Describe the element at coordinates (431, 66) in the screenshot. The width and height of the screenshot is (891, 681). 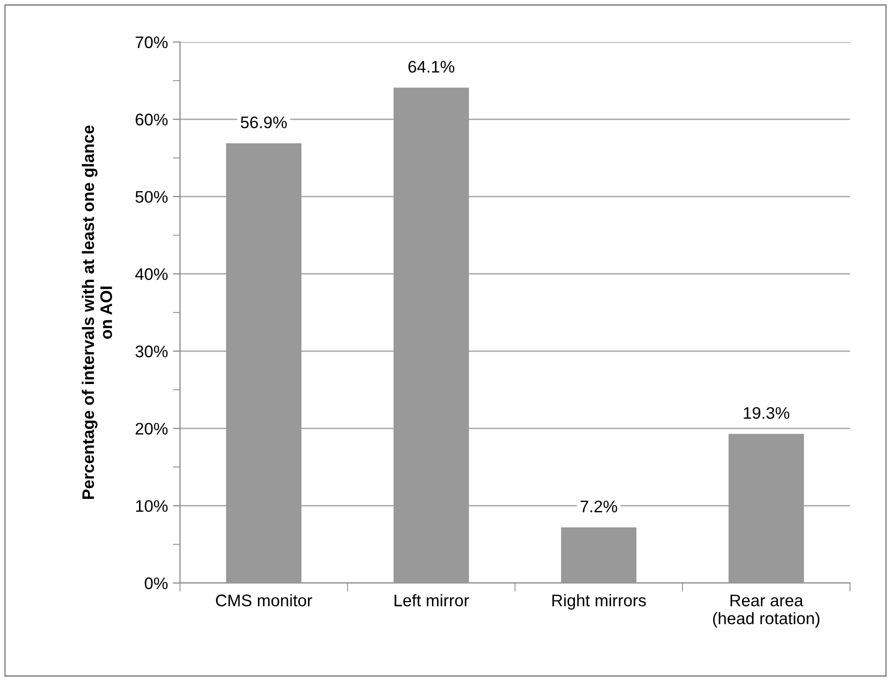
I see `data-label: 64.1%` at that location.